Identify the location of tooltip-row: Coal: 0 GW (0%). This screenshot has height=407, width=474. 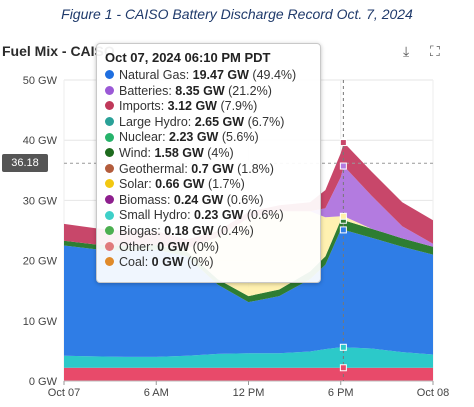
(208, 263).